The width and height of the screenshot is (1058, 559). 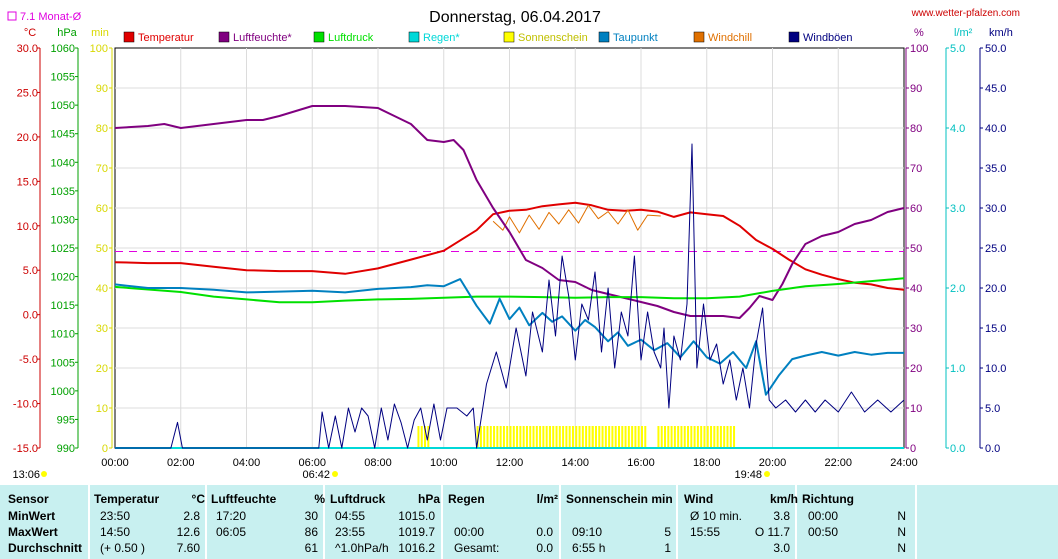 What do you see at coordinates (957, 449) in the screenshot?
I see `rain-tick-label: 0.0` at bounding box center [957, 449].